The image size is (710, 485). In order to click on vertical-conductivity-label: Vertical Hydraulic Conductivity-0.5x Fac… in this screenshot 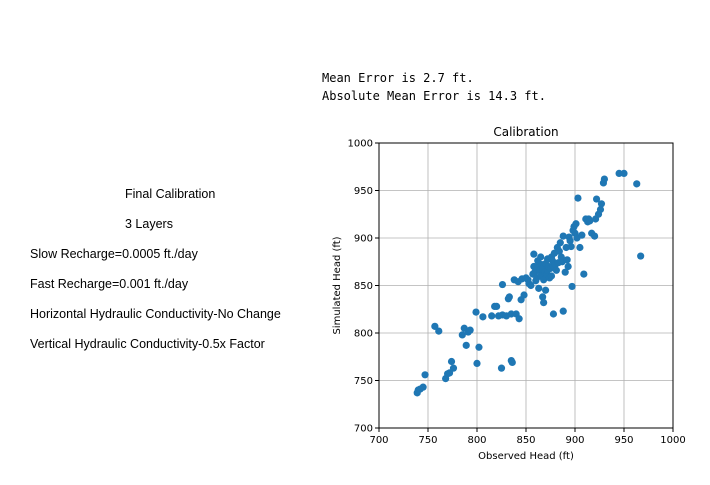, I will do `click(147, 344)`.